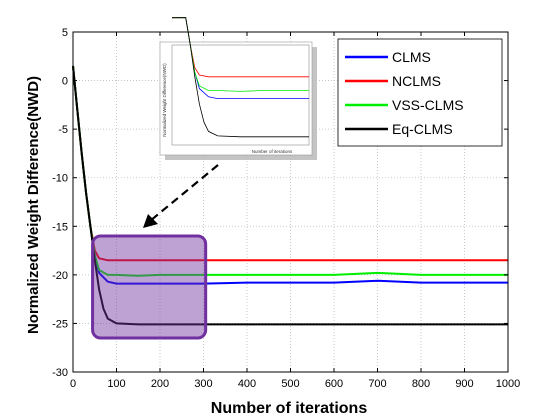 The height and width of the screenshot is (420, 560). I want to click on x-tick-label: 400, so click(247, 384).